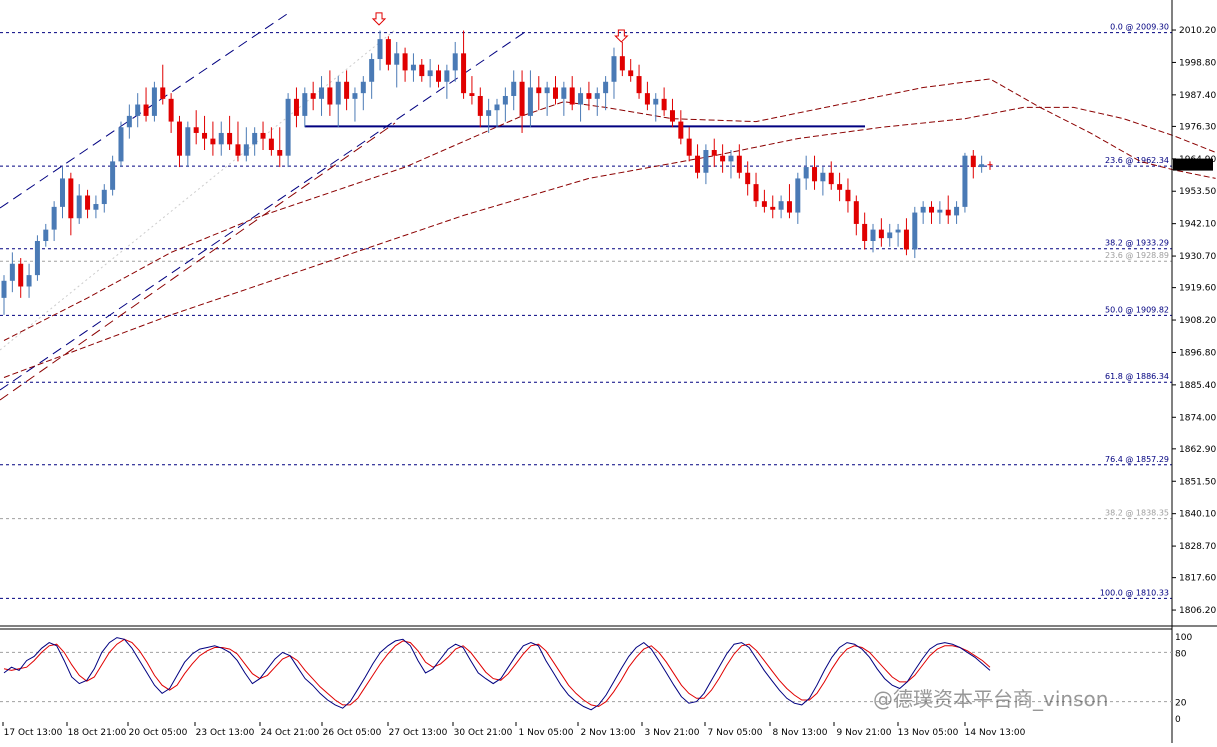 This screenshot has width=1217, height=747. What do you see at coordinates (379, 19) in the screenshot?
I see `fractal-arrow` at bounding box center [379, 19].